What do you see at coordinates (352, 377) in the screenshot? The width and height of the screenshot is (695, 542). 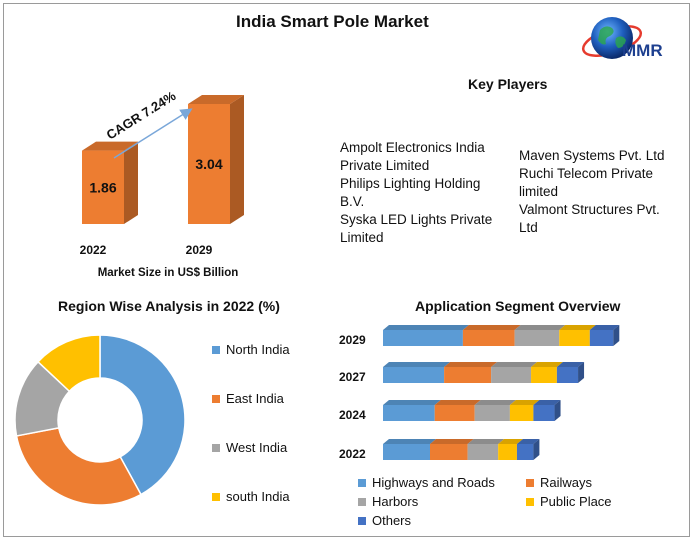 I see `year-label: 2027` at bounding box center [352, 377].